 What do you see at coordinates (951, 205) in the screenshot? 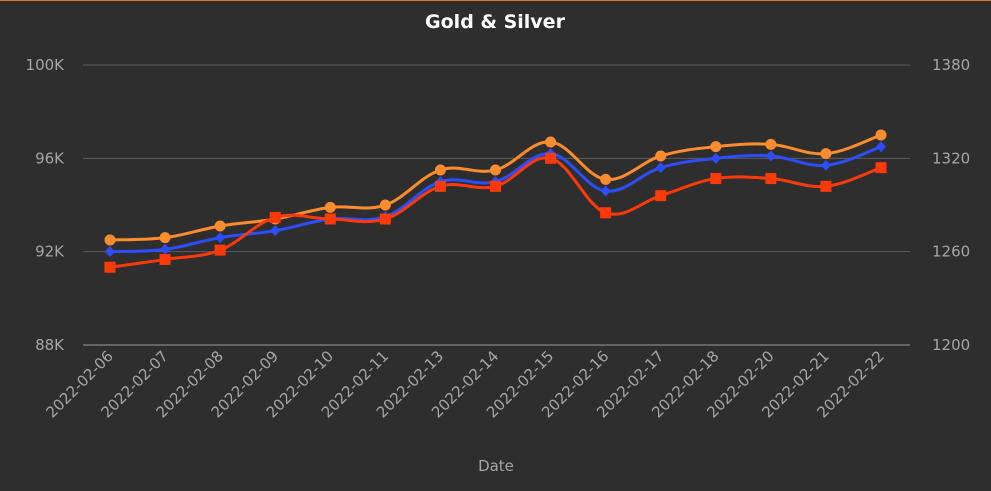
I see `right-y-axis: 1200 1260 1320 1380` at bounding box center [951, 205].